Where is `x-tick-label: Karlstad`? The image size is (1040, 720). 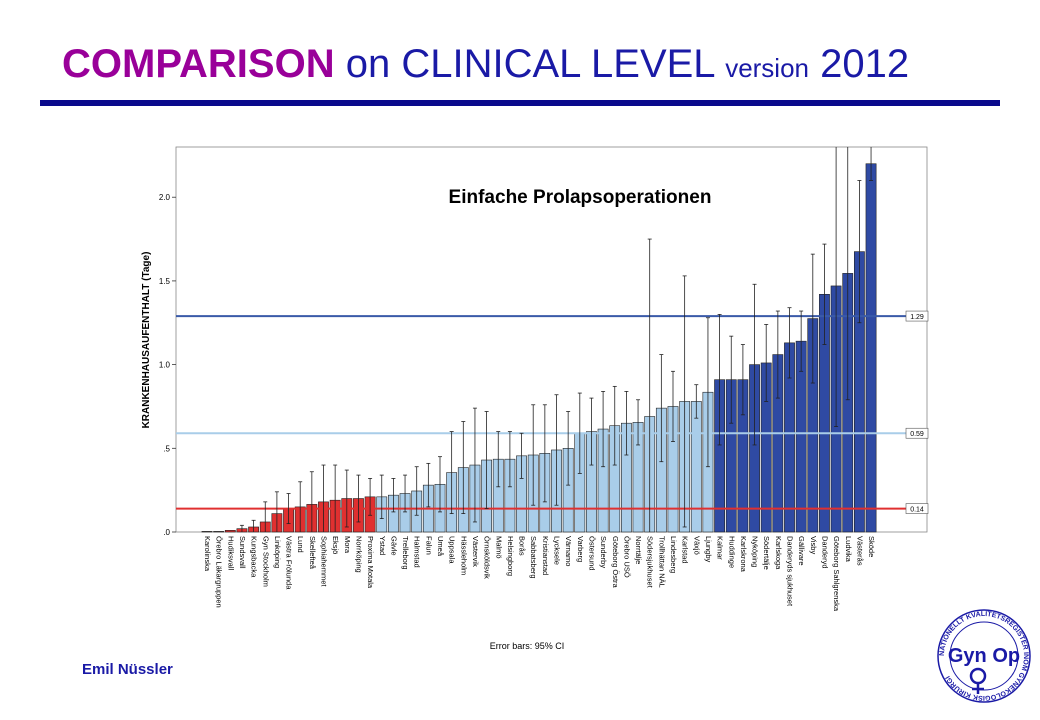 x-tick-label: Karlstad is located at coordinates (685, 550).